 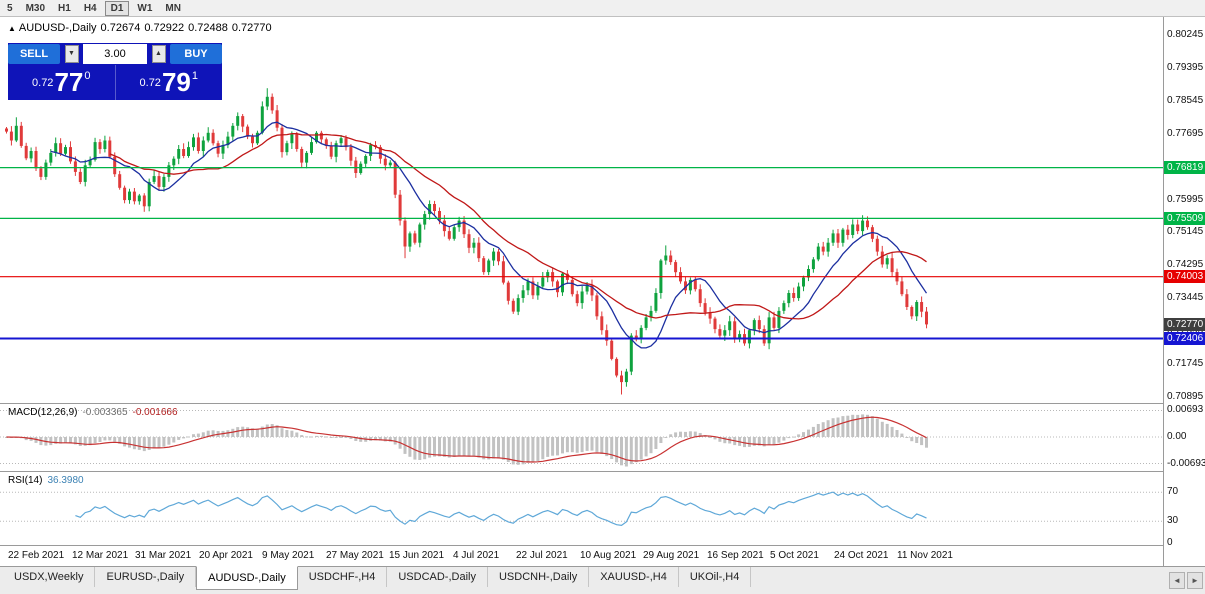 What do you see at coordinates (208, 28) in the screenshot?
I see `ohlc-low: 0.72488` at bounding box center [208, 28].